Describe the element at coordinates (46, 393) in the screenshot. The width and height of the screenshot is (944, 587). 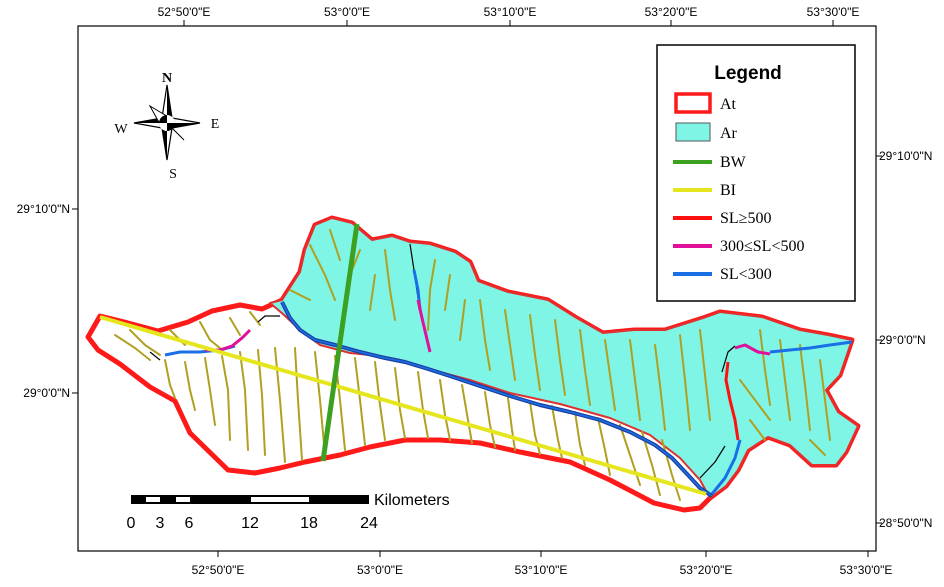
I see `left-label-2: 29°0'0"N` at that location.